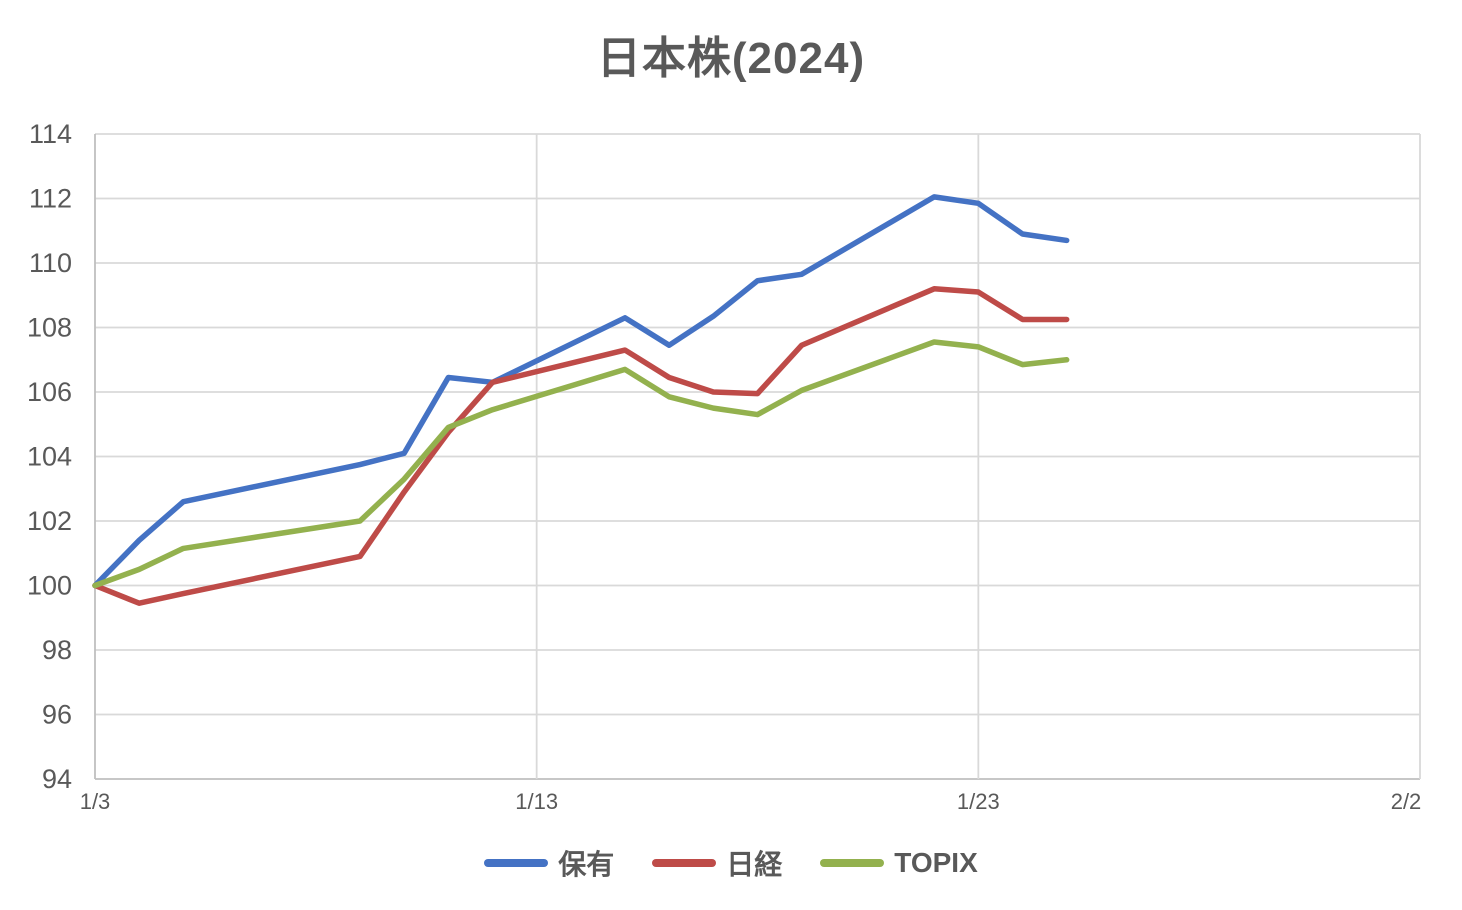 This screenshot has height=910, width=1462. Describe the element at coordinates (978, 801) in the screenshot. I see `x-axis-tick-label: 1/23` at that location.